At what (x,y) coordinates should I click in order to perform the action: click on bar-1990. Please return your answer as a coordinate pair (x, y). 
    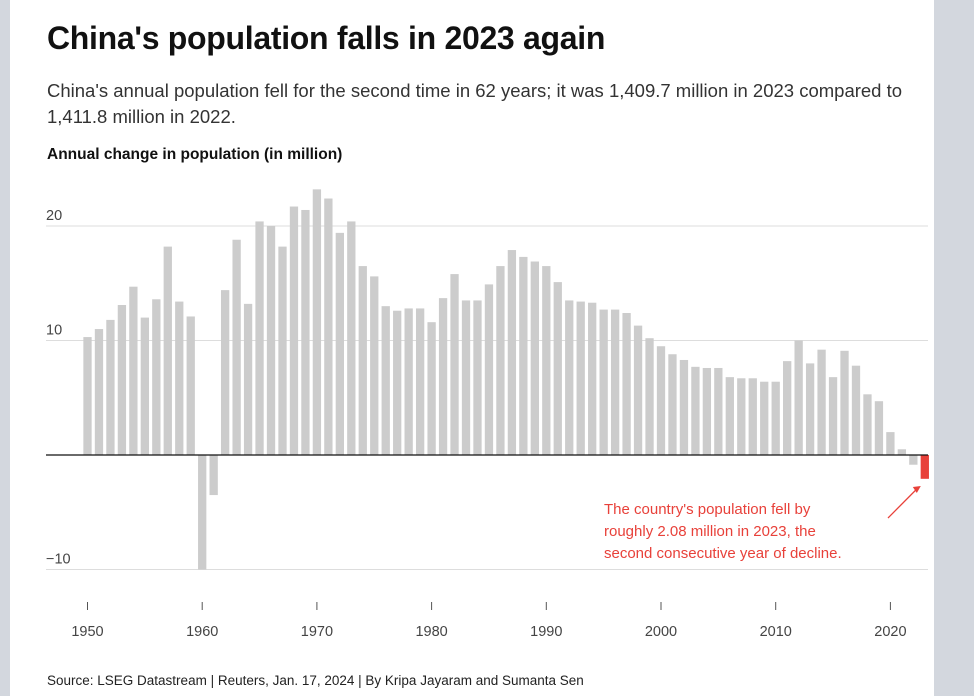
    Looking at the image, I should click on (546, 360).